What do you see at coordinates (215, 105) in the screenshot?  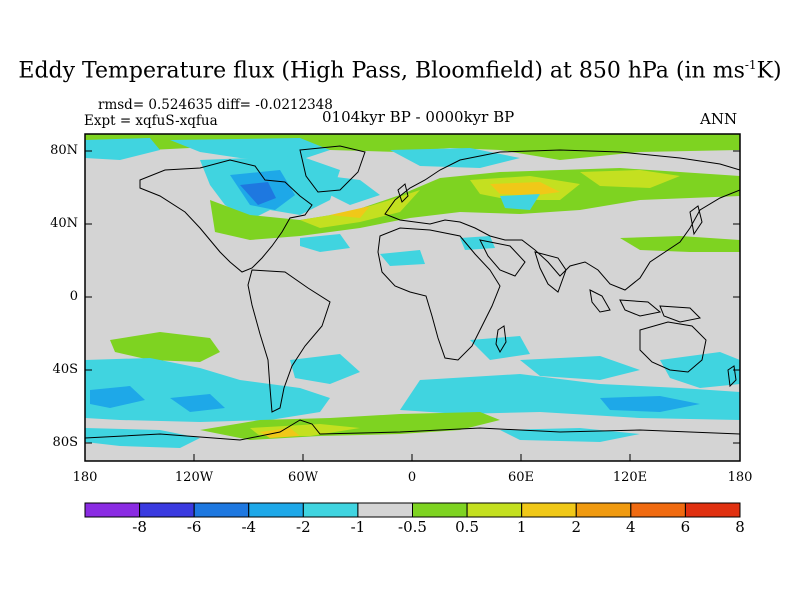 I see `stats-text: rmsd= 0.524635 diff= -0.0212348` at bounding box center [215, 105].